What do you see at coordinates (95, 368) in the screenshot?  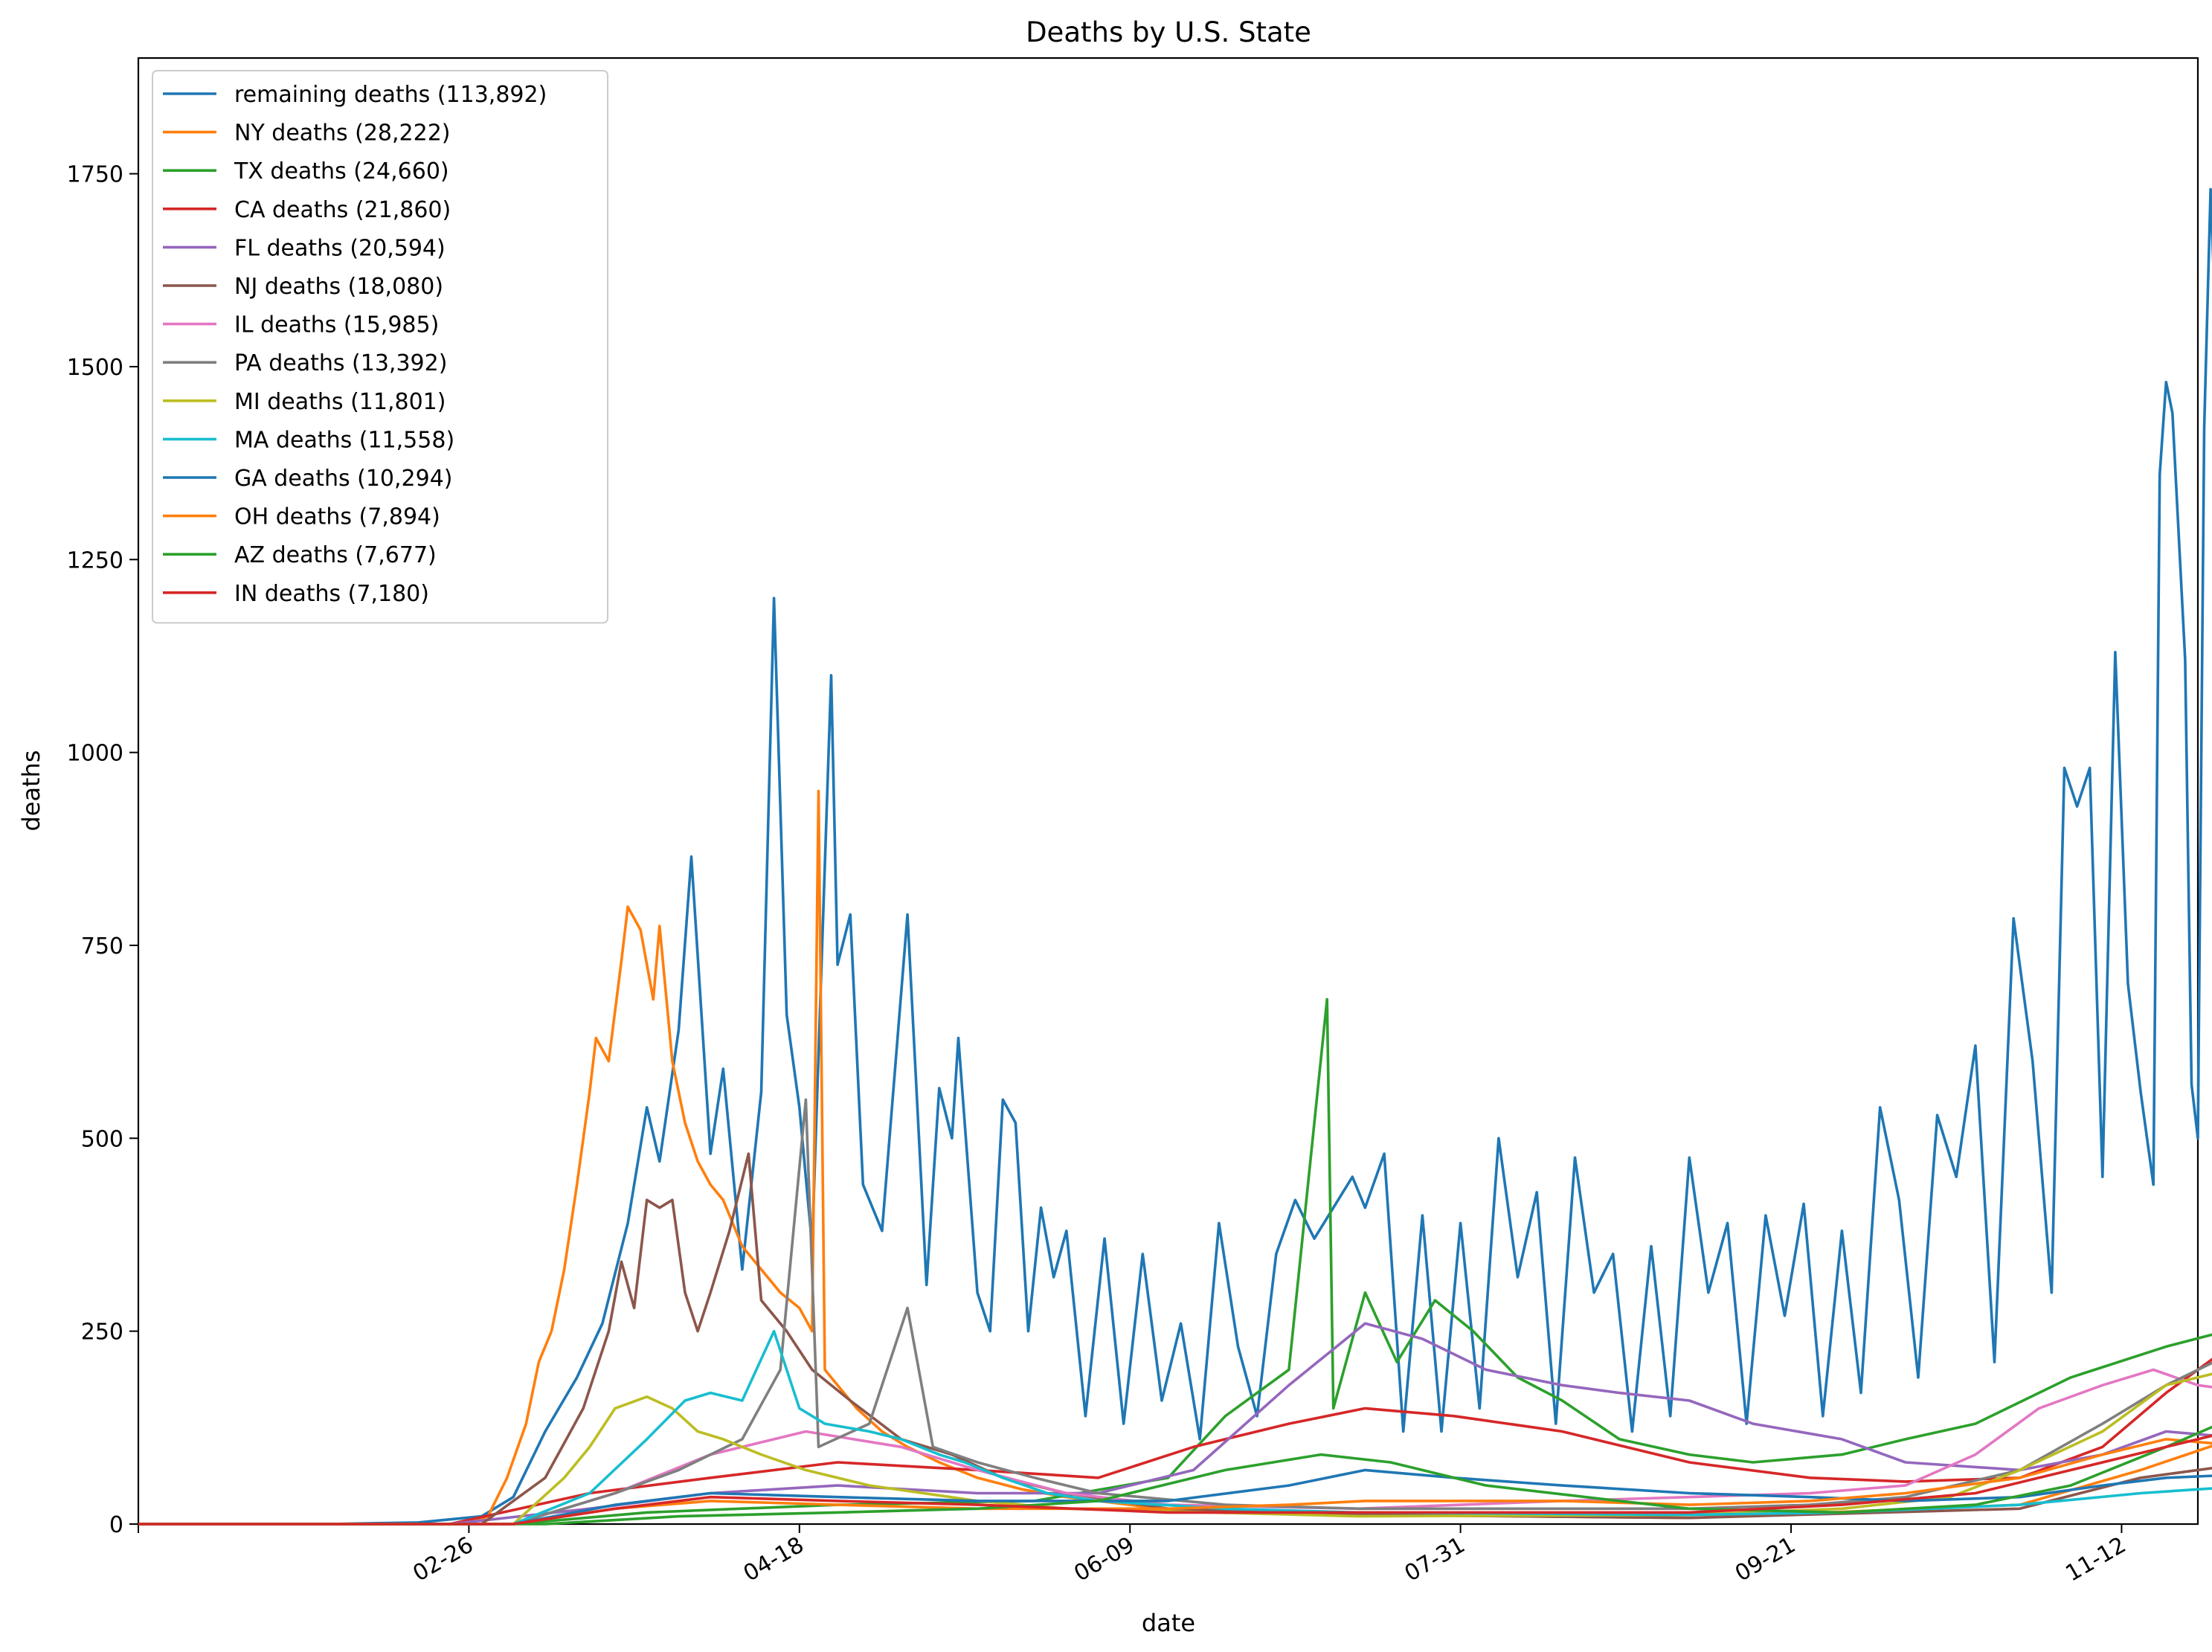 I see `y-tick-label: 1500` at bounding box center [95, 368].